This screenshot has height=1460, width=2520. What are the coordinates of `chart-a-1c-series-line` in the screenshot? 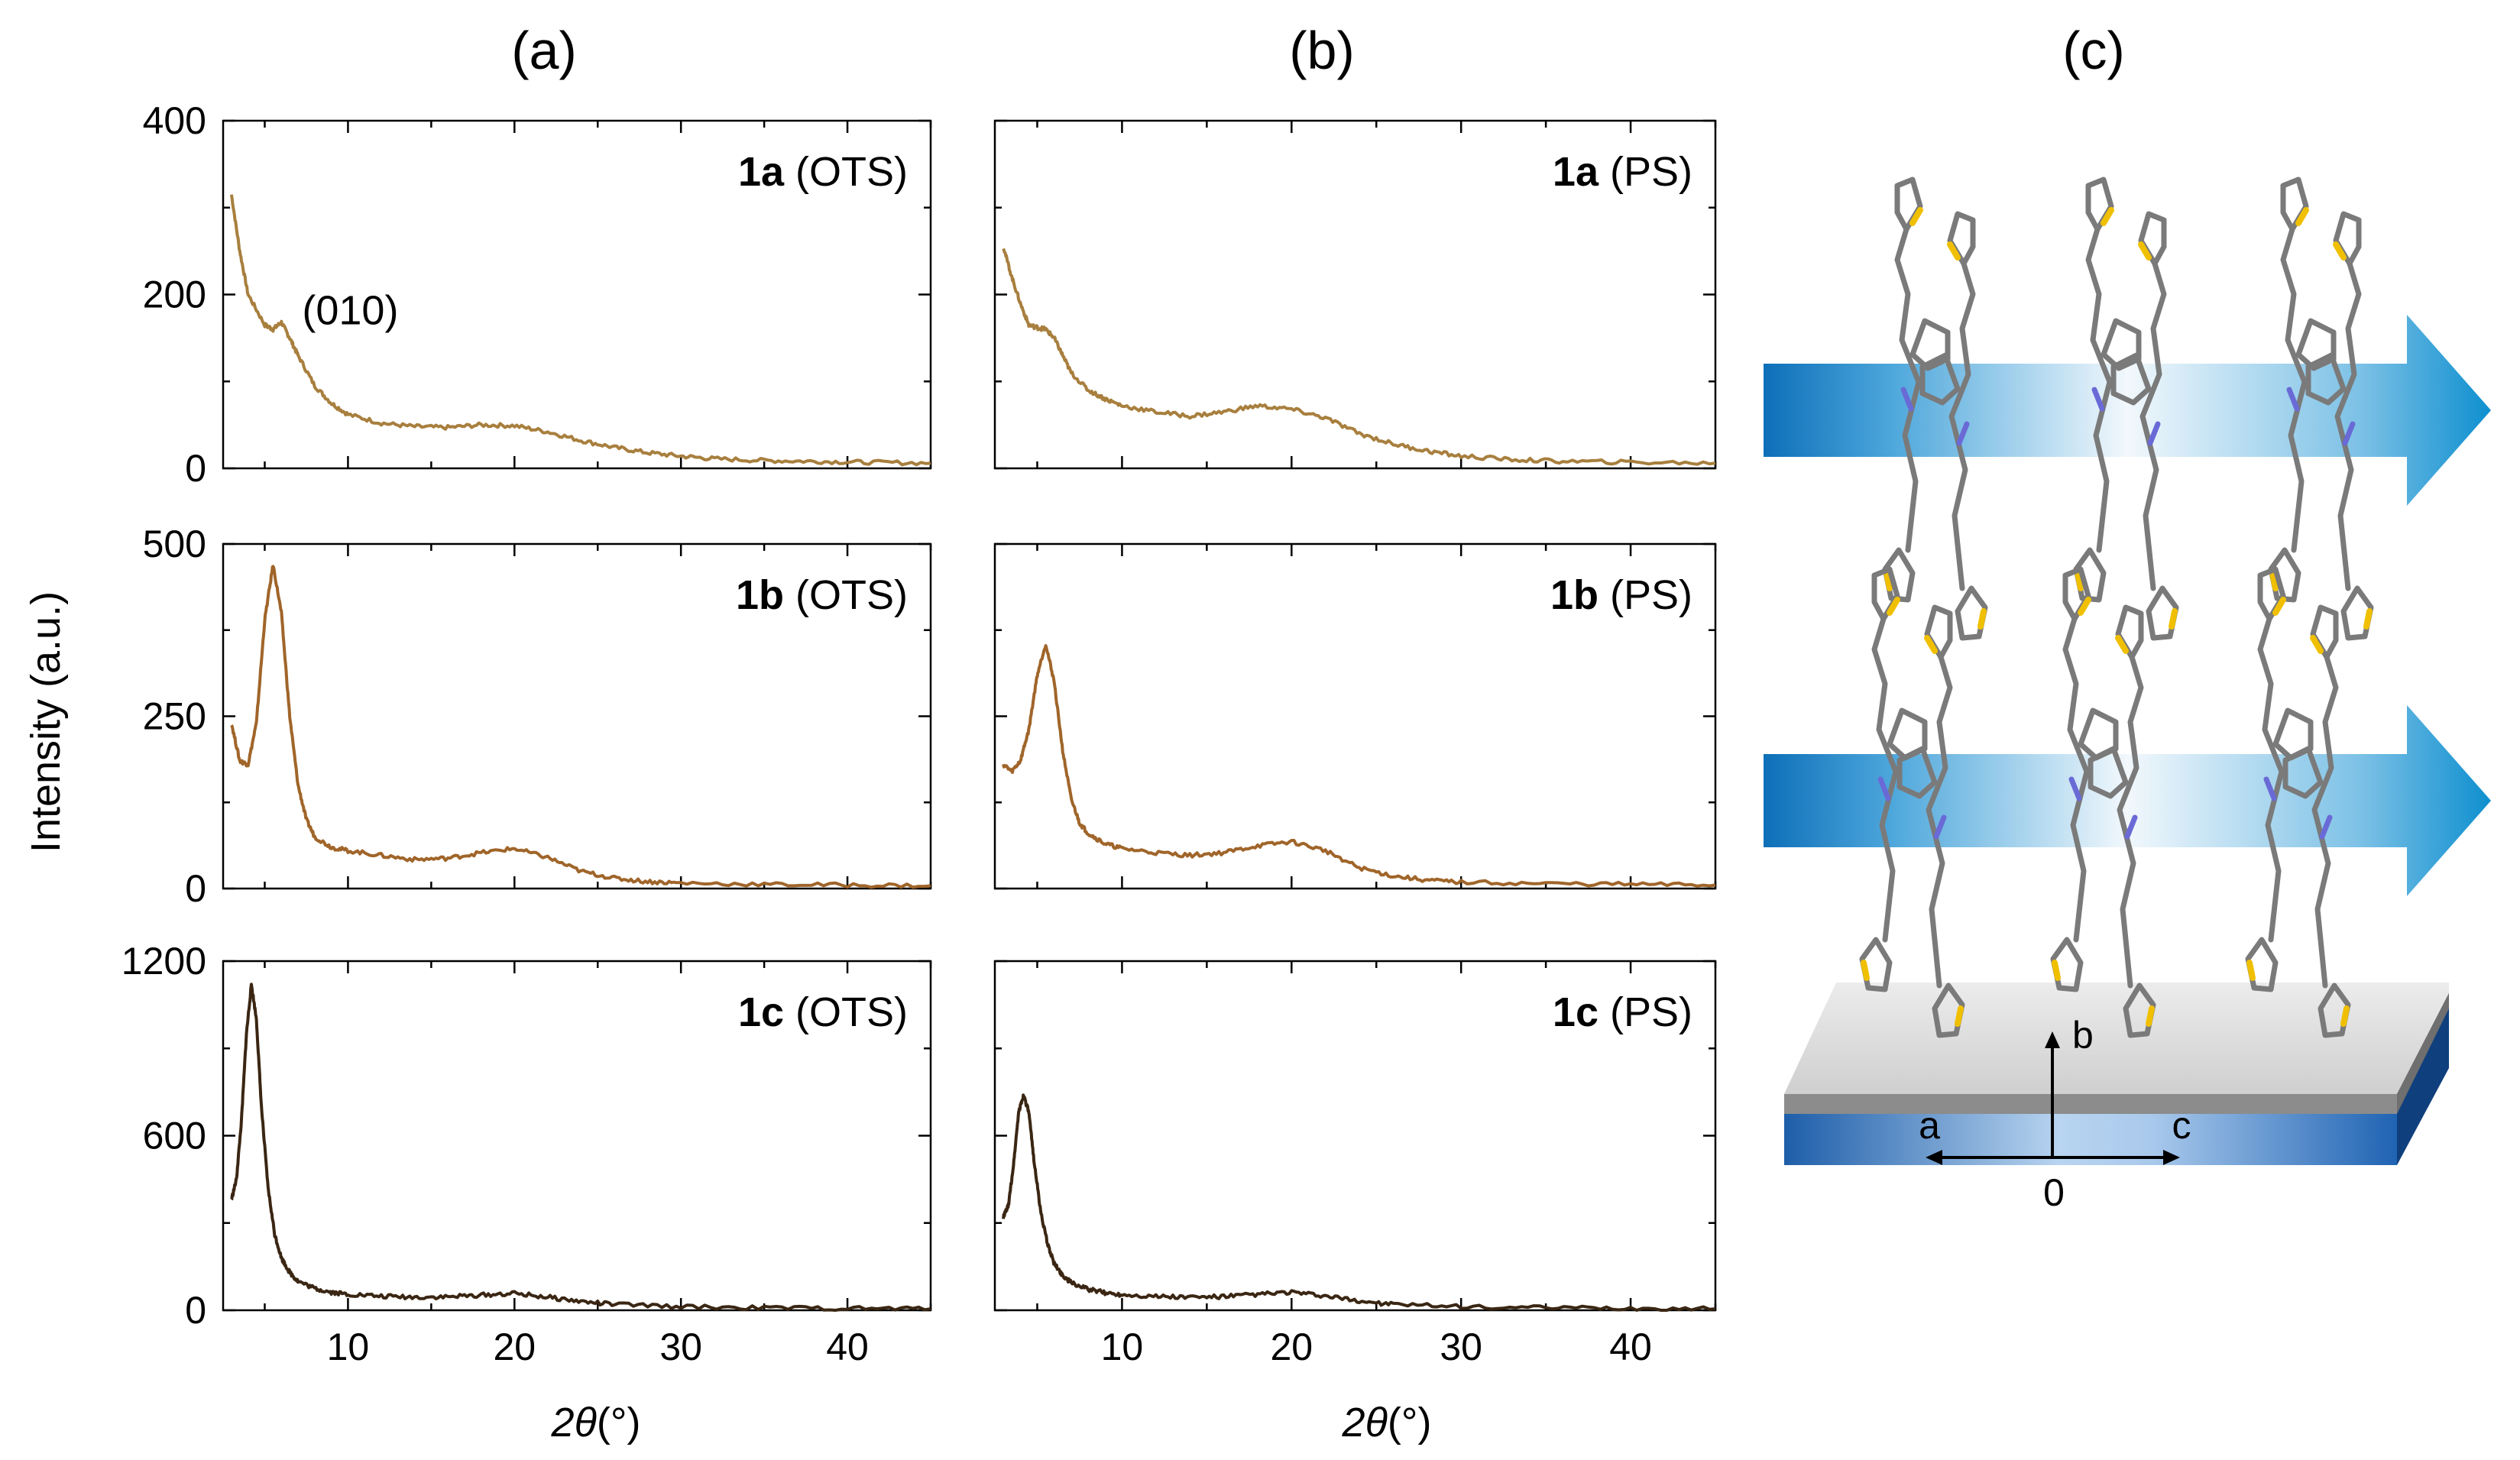 It's located at (580, 1147).